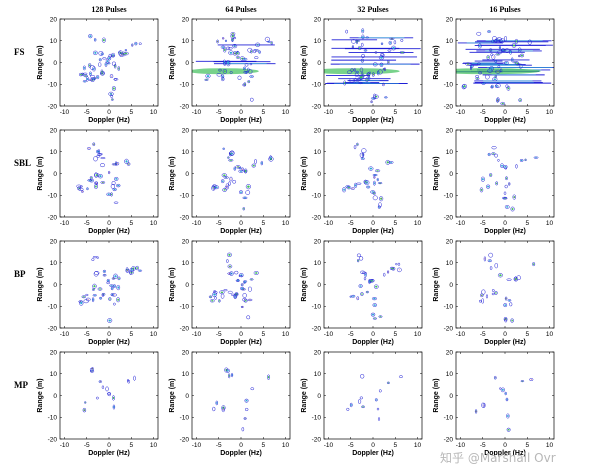 Image resolution: width=600 pixels, height=470 pixels. What do you see at coordinates (449, 439) in the screenshot?
I see `y-tick-label: -20` at bounding box center [449, 439].